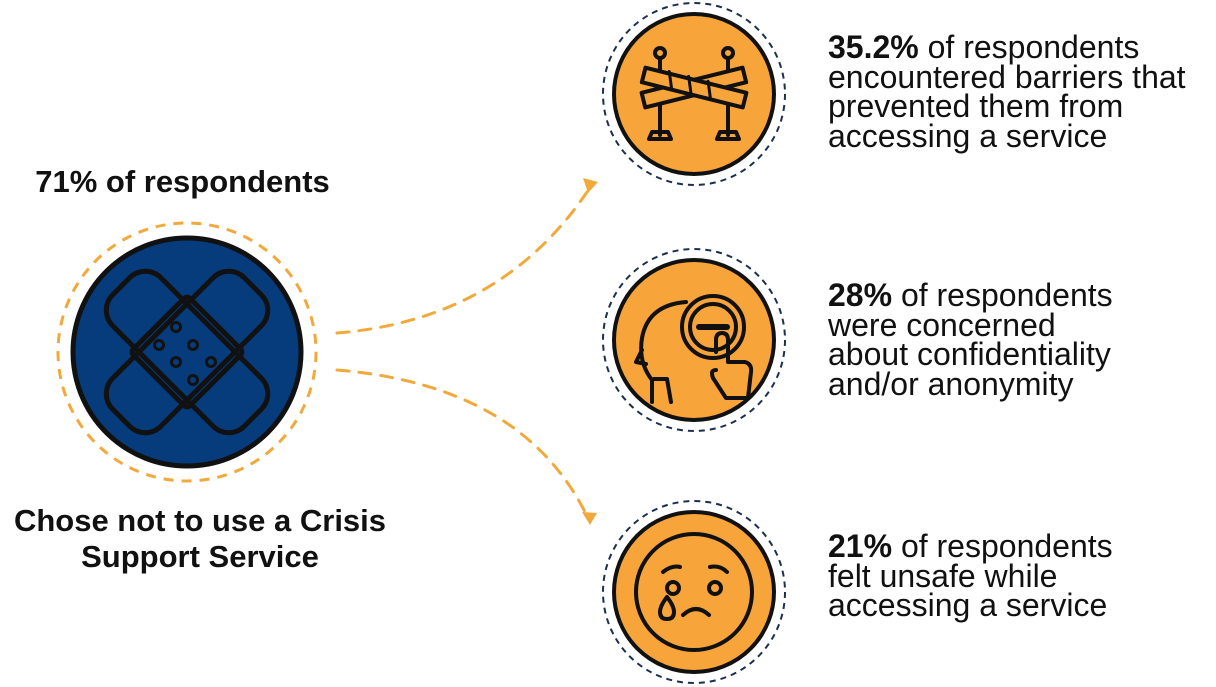 Image resolution: width=1216 pixels, height=687 pixels. Describe the element at coordinates (873, 47) in the screenshot. I see `stat-1-percent: 35.2%` at that location.